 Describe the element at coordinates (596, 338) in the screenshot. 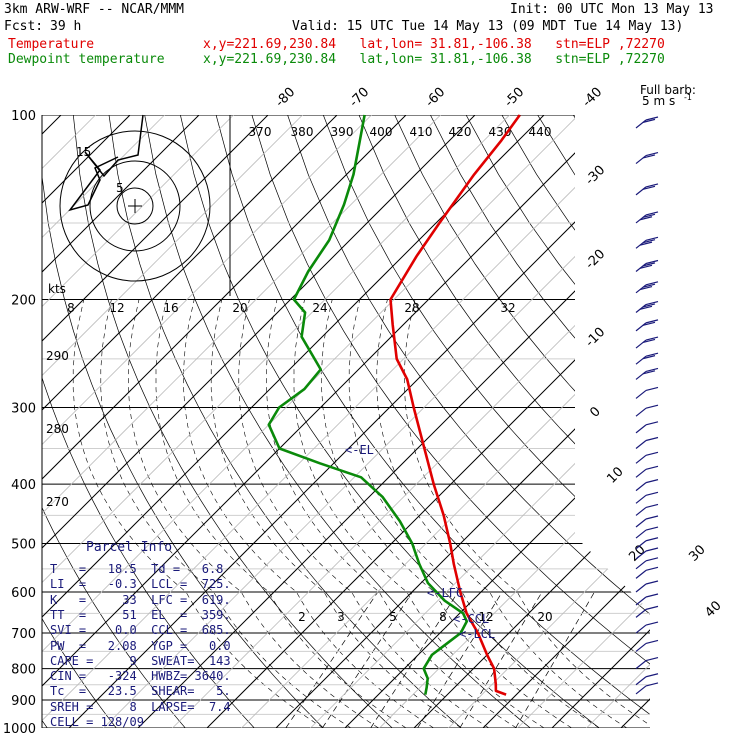

I see `temperature-tick-label: -10` at that location.